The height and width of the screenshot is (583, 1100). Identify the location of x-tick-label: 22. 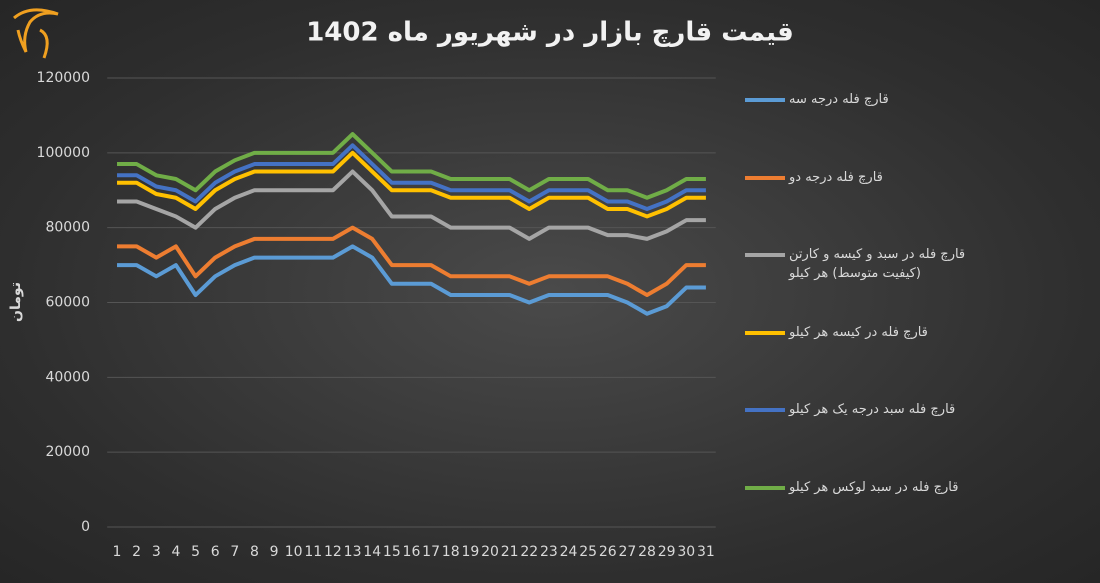
(529, 552).